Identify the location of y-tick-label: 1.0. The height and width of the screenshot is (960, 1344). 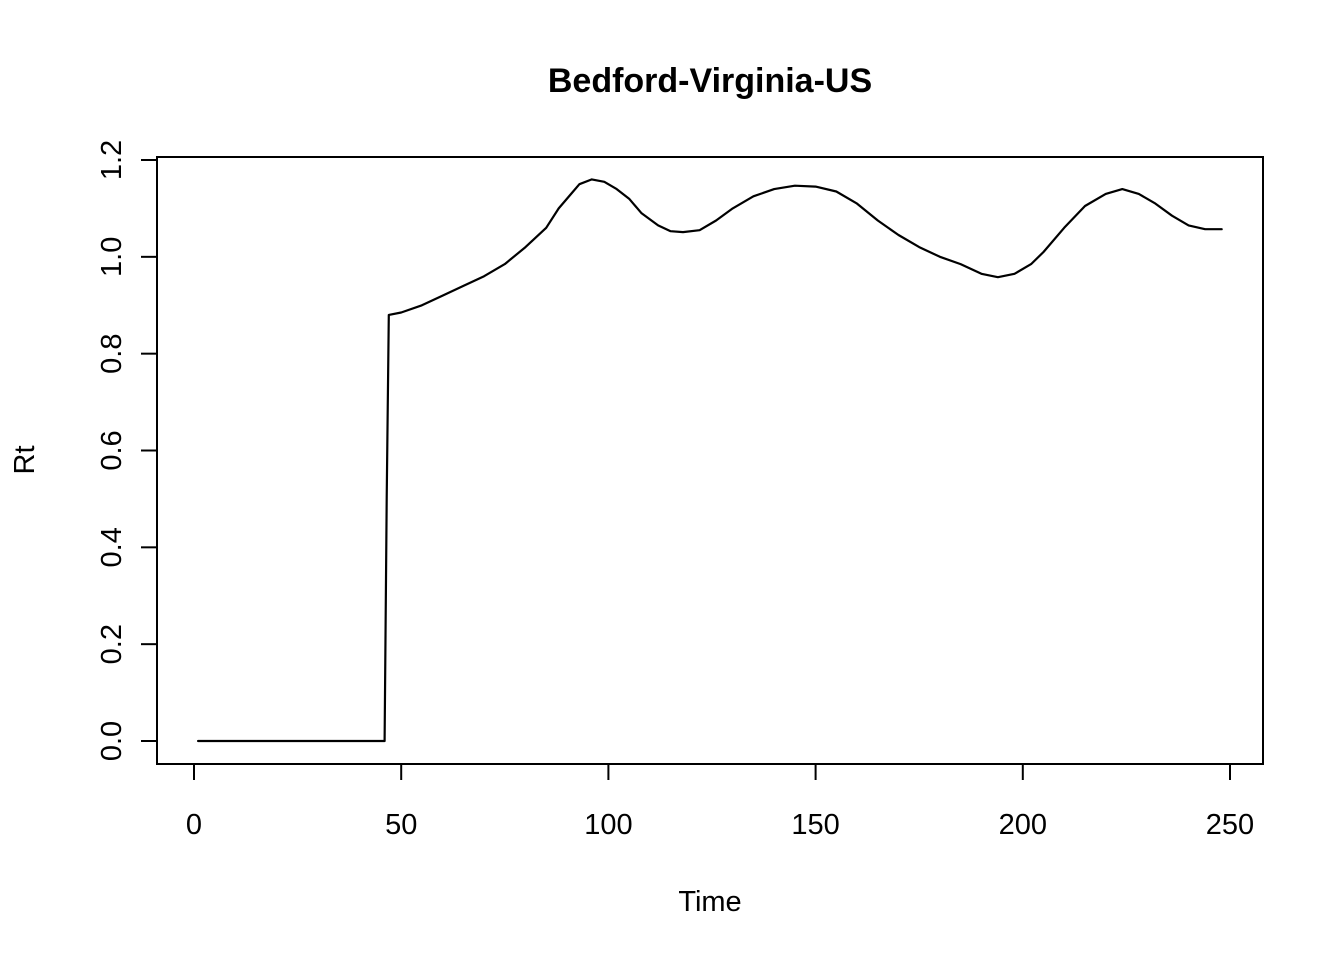
(112, 257).